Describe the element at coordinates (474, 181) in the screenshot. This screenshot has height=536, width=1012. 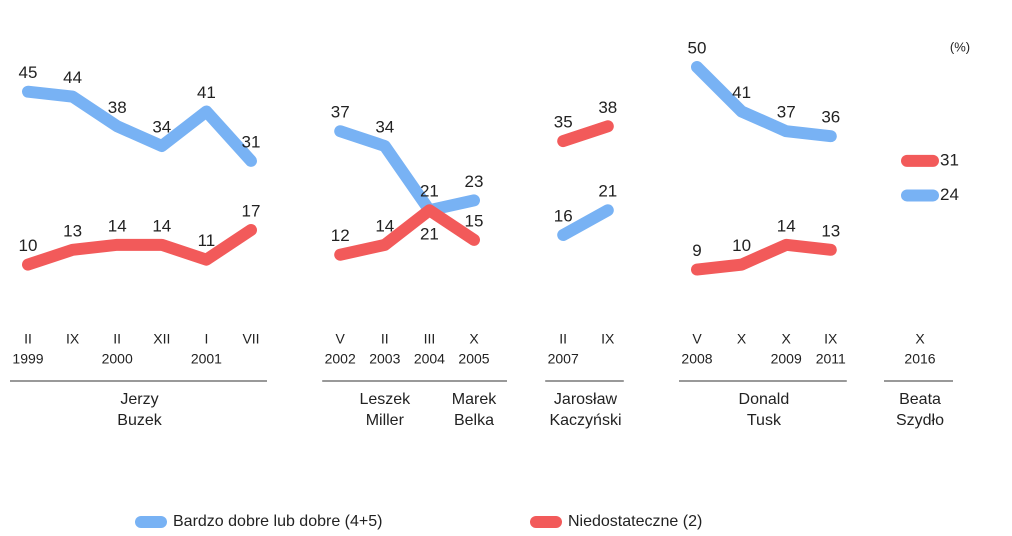
I see `value-label: 23` at that location.